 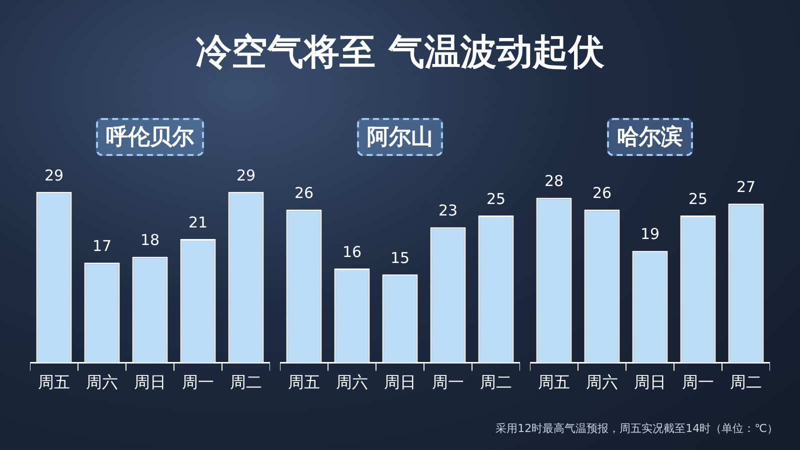 What do you see at coordinates (102, 246) in the screenshot?
I see `data-label: 17` at bounding box center [102, 246].